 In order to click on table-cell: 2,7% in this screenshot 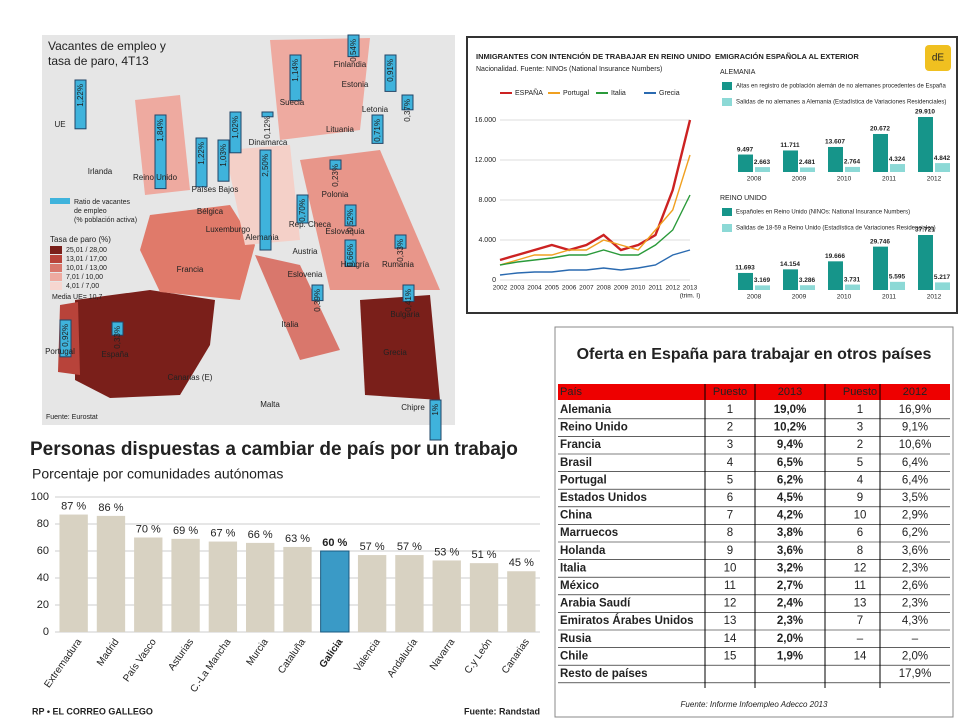, I will do `click(790, 586)`.